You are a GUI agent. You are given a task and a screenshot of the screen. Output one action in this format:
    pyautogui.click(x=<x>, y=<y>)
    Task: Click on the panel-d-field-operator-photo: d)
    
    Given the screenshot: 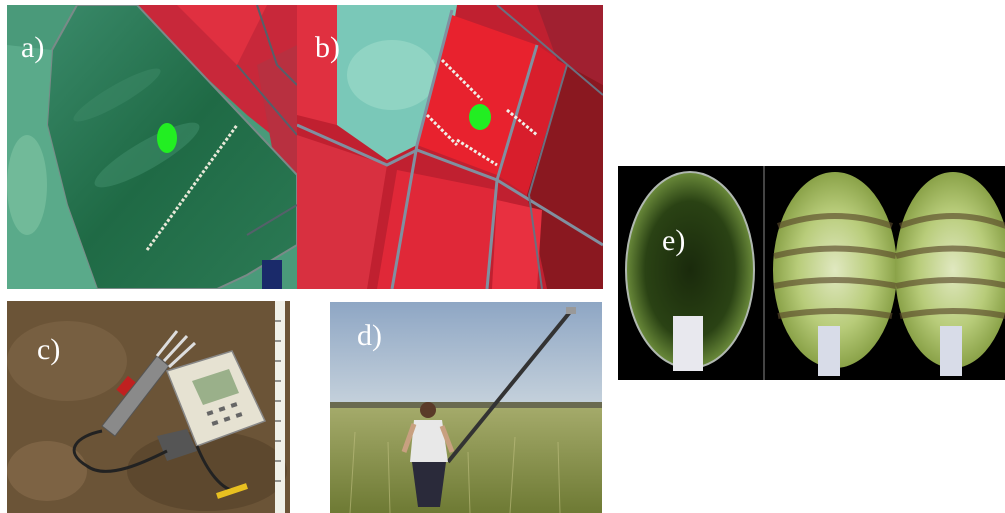 What is the action you would take?
    pyautogui.click(x=466, y=407)
    